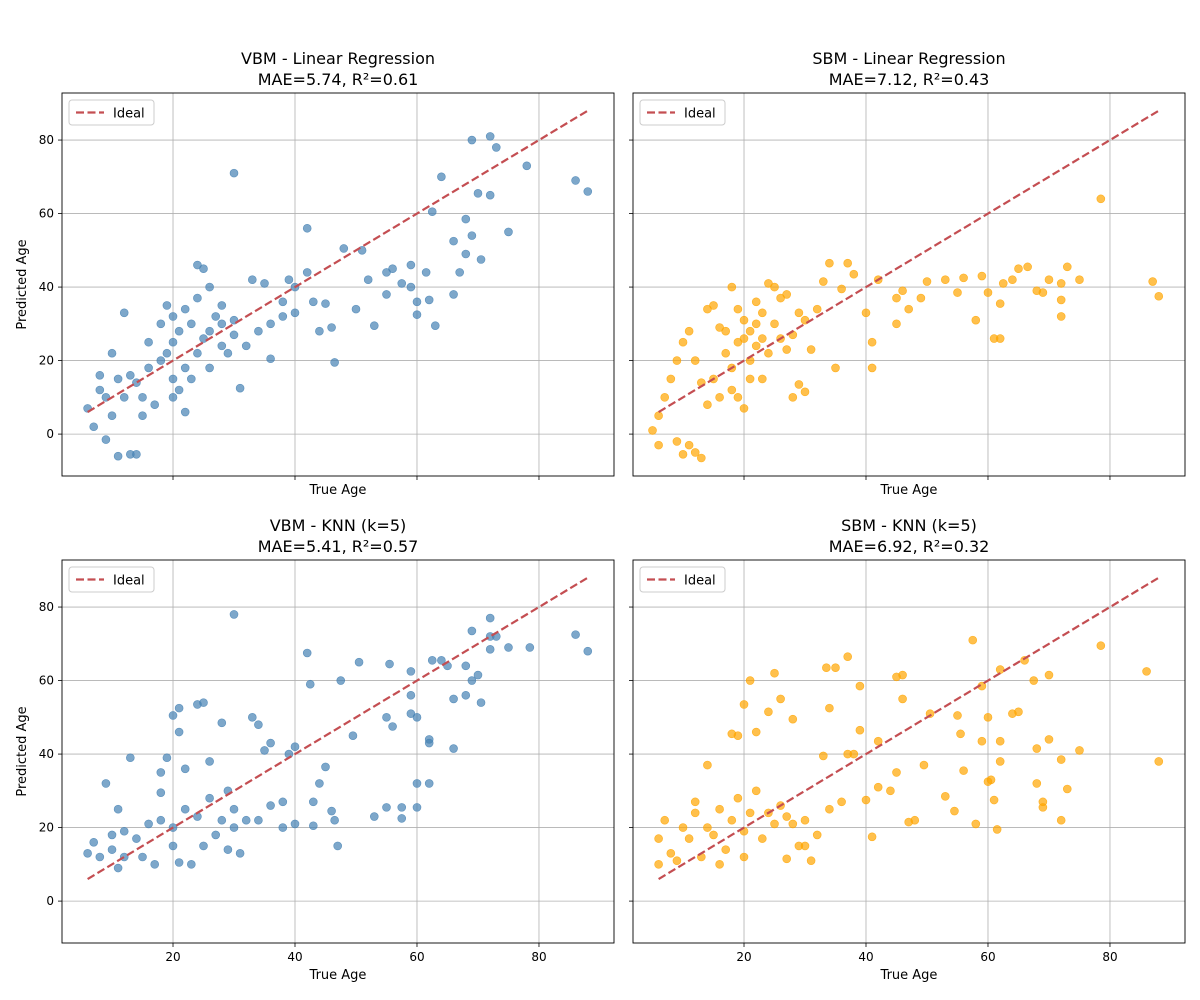 Image resolution: width=1200 pixels, height=1000 pixels. Describe the element at coordinates (50, 434) in the screenshot. I see `y-tick-label: 0` at that location.